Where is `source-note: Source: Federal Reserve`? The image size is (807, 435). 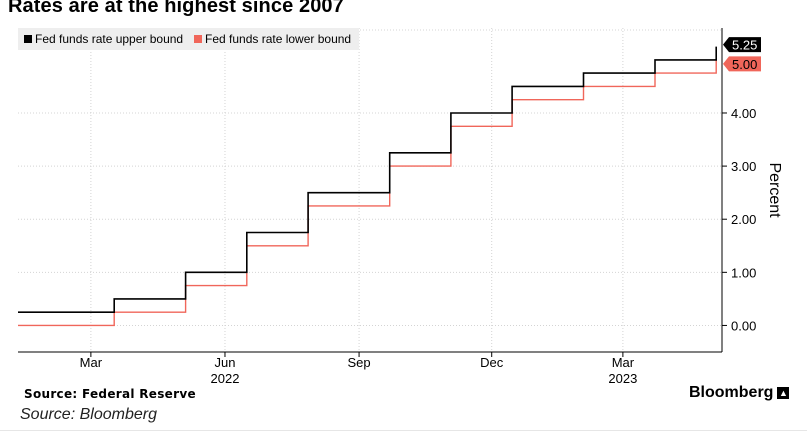
source-note: Source: Federal Reserve is located at coordinates (110, 394).